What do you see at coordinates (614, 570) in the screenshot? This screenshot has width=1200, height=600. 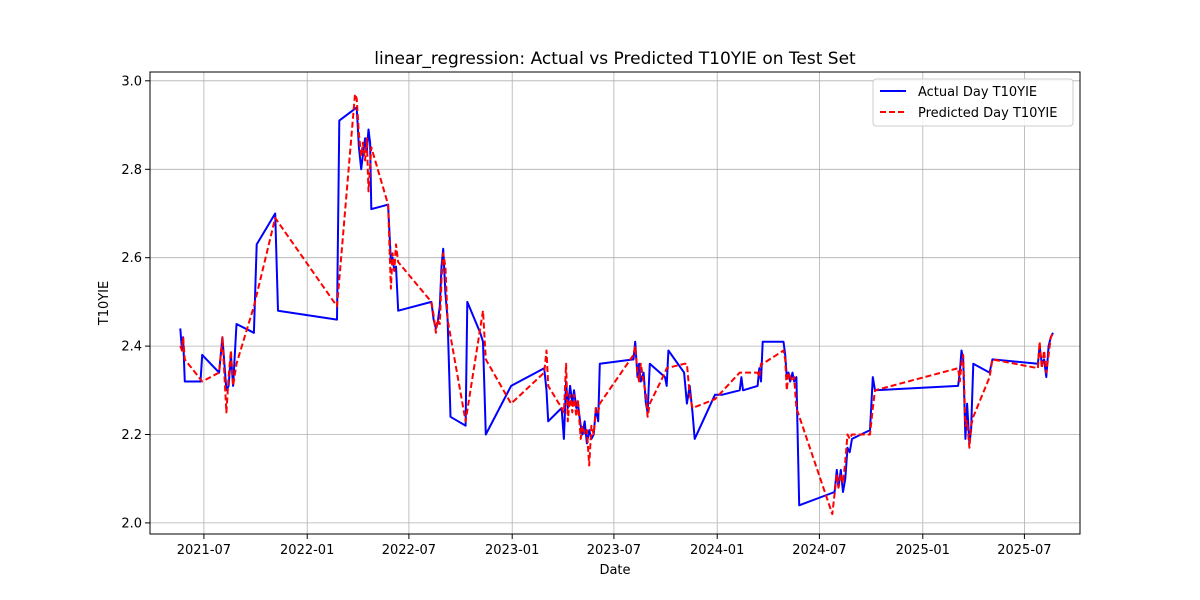 I see `x-axis-label: Date` at bounding box center [614, 570].